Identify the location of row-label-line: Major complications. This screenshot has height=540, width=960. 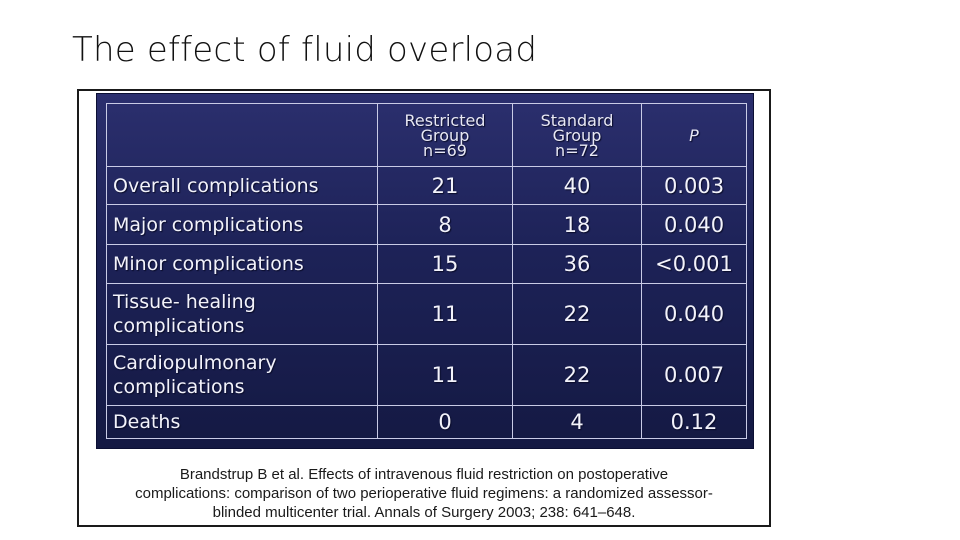
(208, 224).